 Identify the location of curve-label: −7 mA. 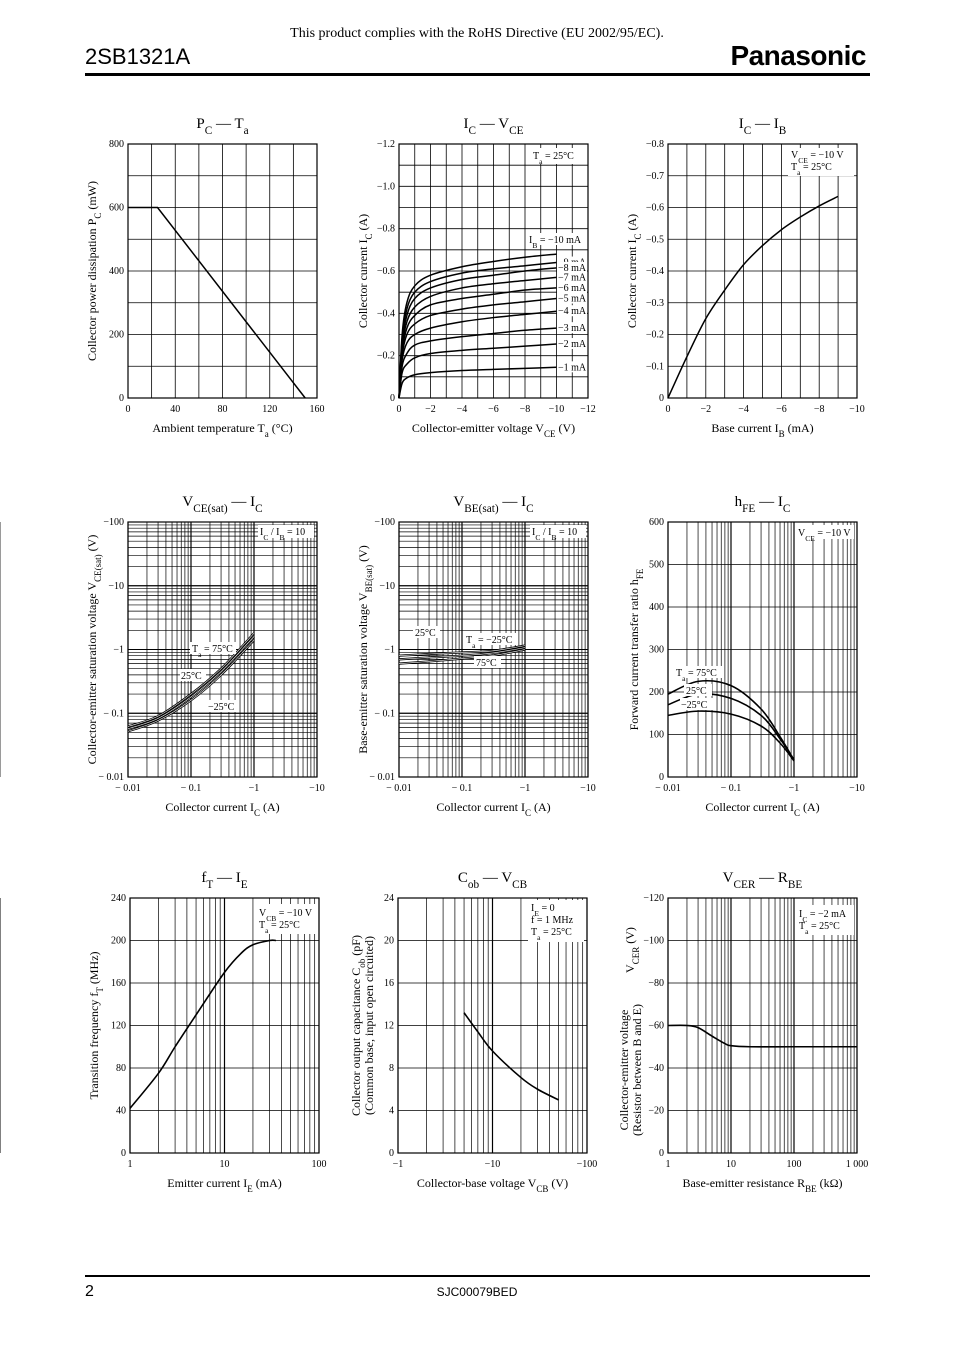
(572, 277).